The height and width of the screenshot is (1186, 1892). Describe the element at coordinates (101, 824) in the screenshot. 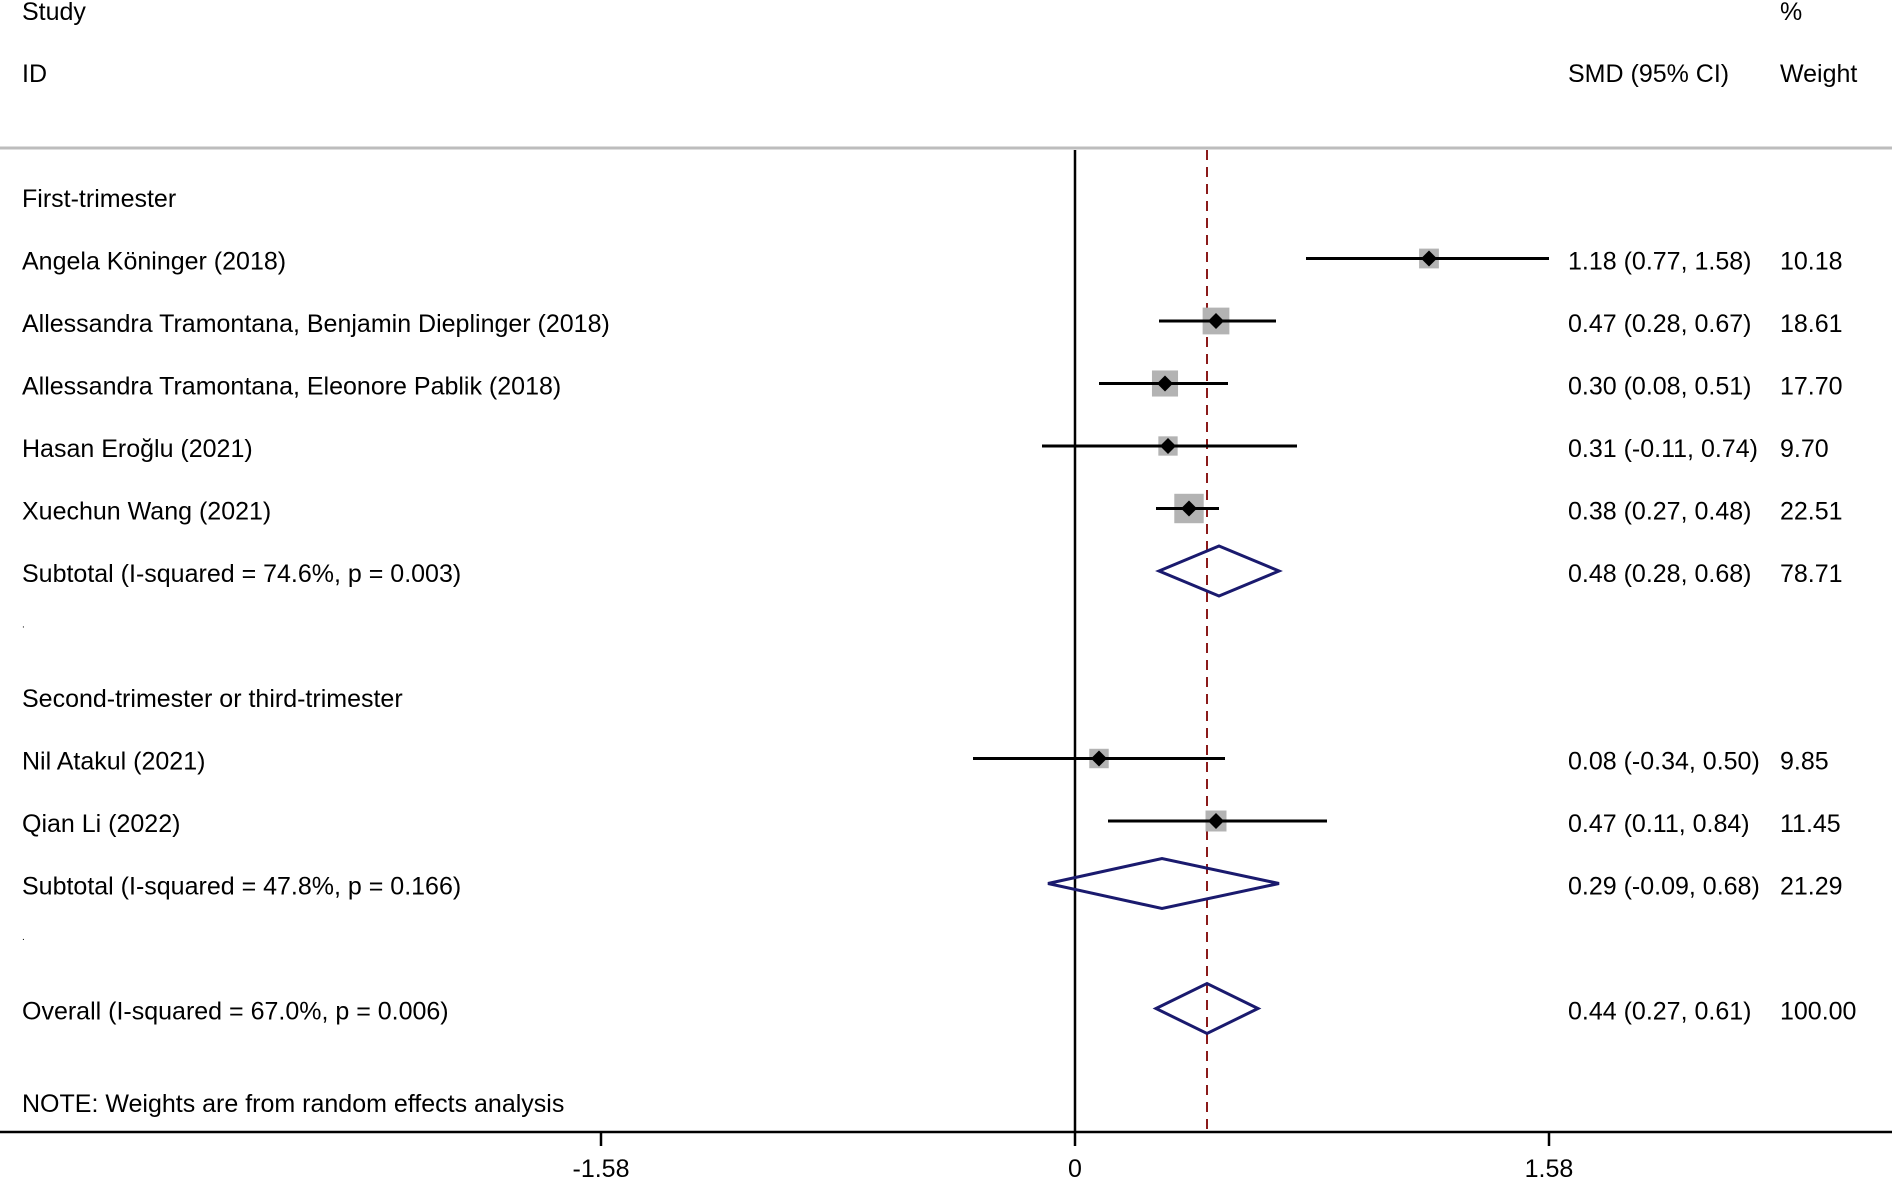

I see `study-label: Qian Li (2022)` at that location.